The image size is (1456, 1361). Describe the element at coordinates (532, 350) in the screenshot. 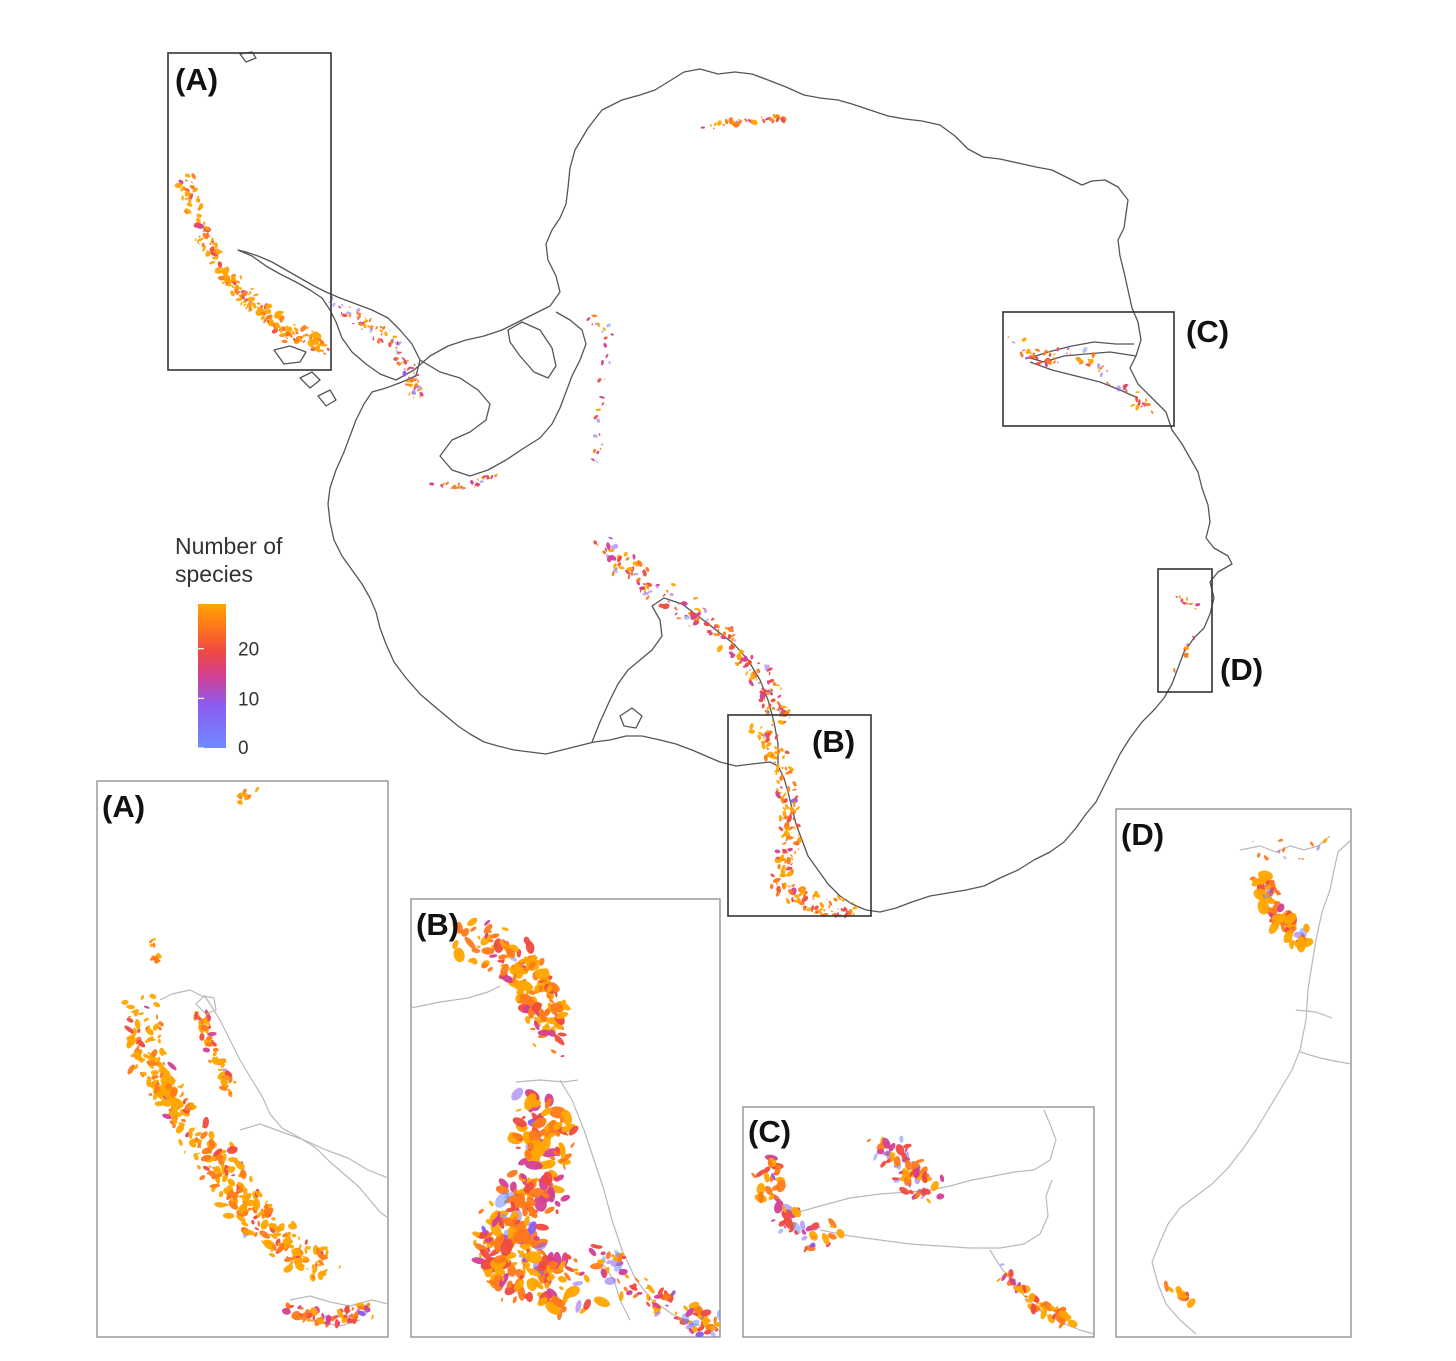

I see `berkner-island-outline` at that location.